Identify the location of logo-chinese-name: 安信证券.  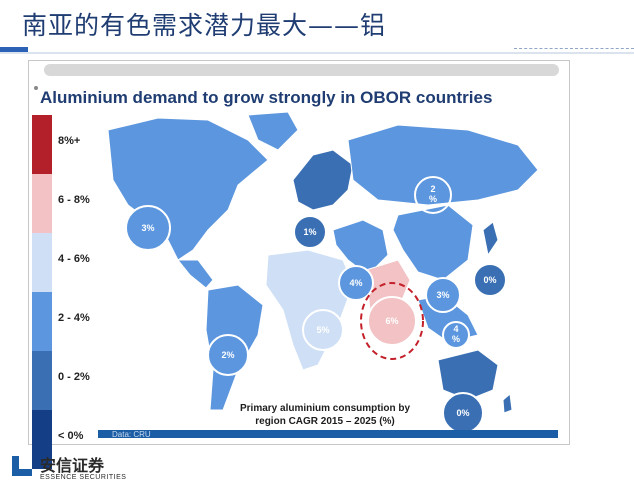
(72, 465).